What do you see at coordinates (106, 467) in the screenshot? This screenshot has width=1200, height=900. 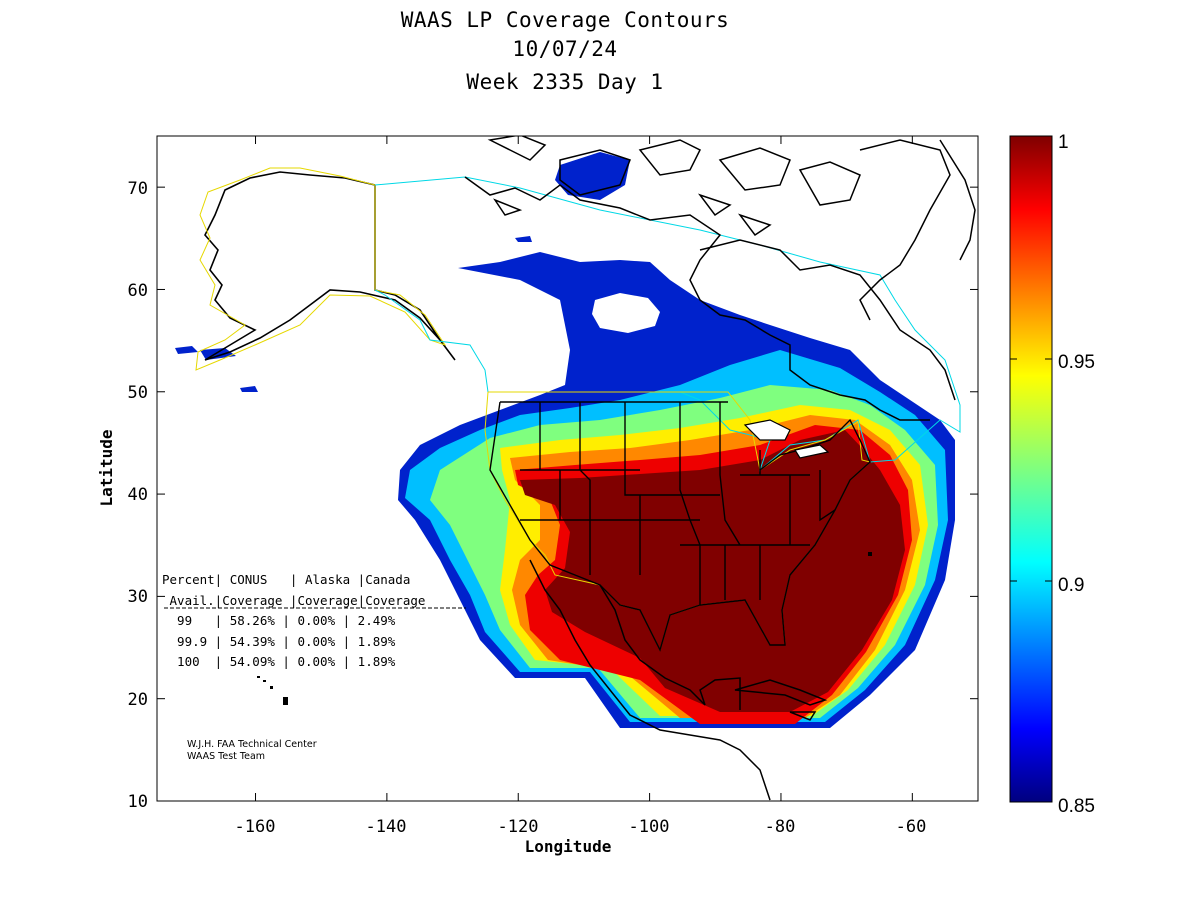 I see `y-axis-label: Latitude` at bounding box center [106, 467].